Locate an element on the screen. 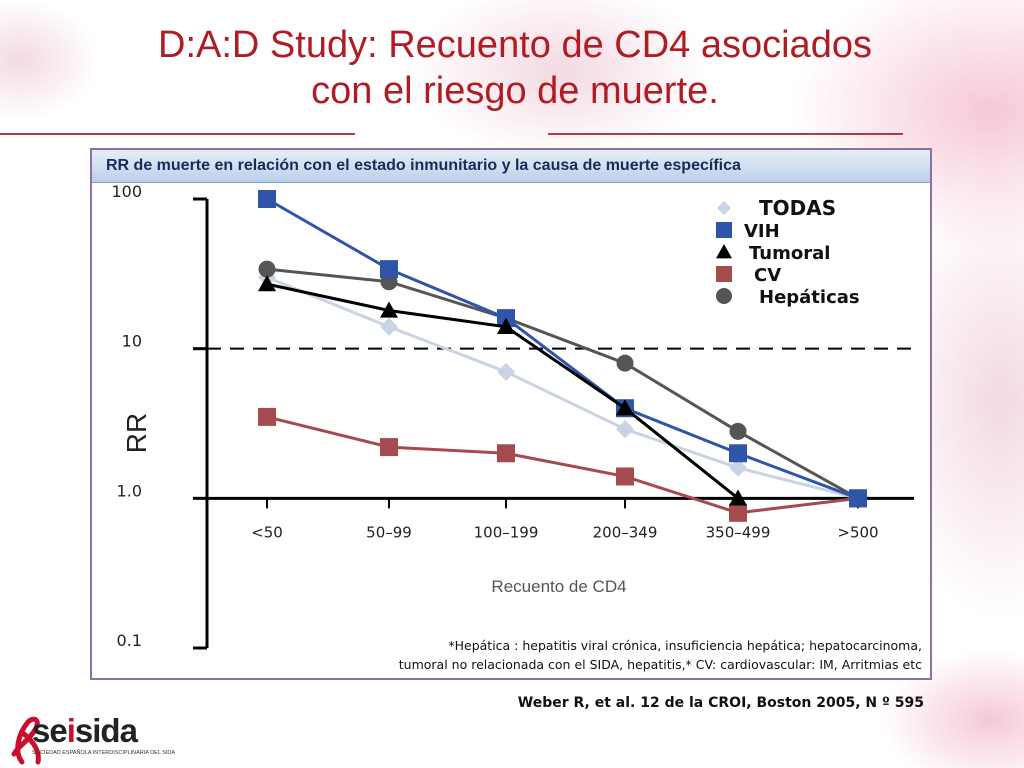  title-rule-right is located at coordinates (725, 134).